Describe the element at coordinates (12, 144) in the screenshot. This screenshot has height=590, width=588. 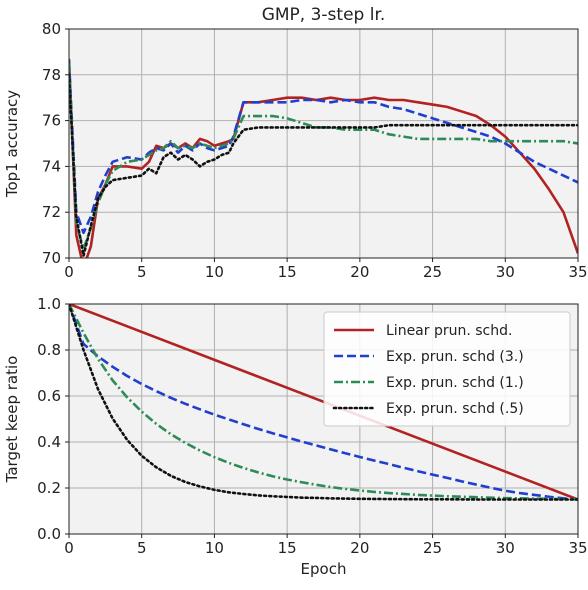
I see `y-axis-label: Top1 accuracy` at that location.